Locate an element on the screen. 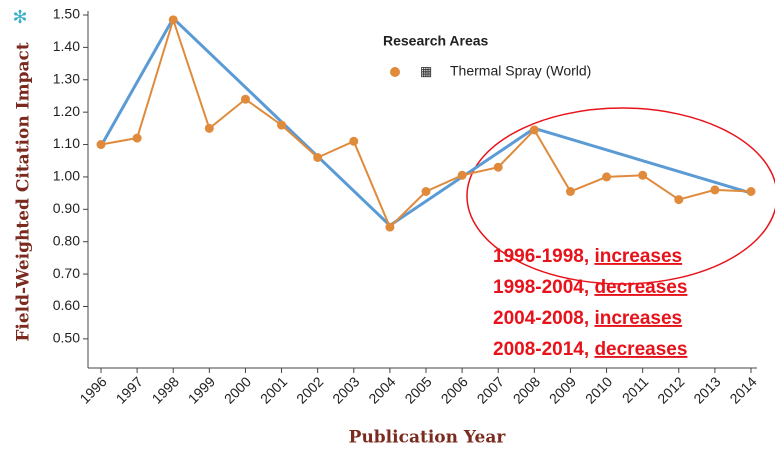 This screenshot has height=452, width=775. y-tick-label: 1.10 is located at coordinates (66, 143).